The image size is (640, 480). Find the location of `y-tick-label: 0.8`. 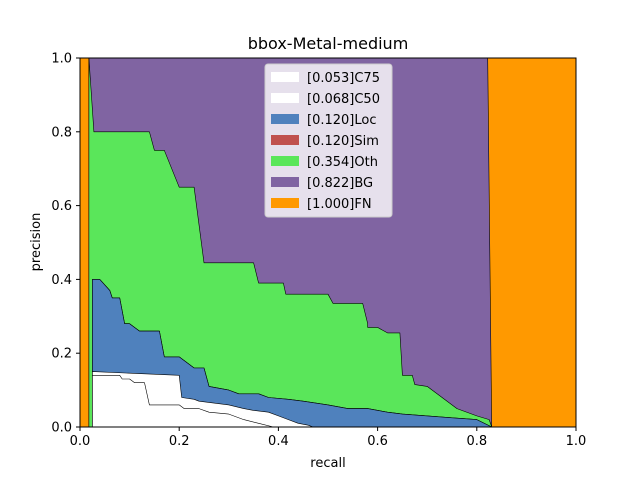

y-tick-label: 0.8 is located at coordinates (61, 132).